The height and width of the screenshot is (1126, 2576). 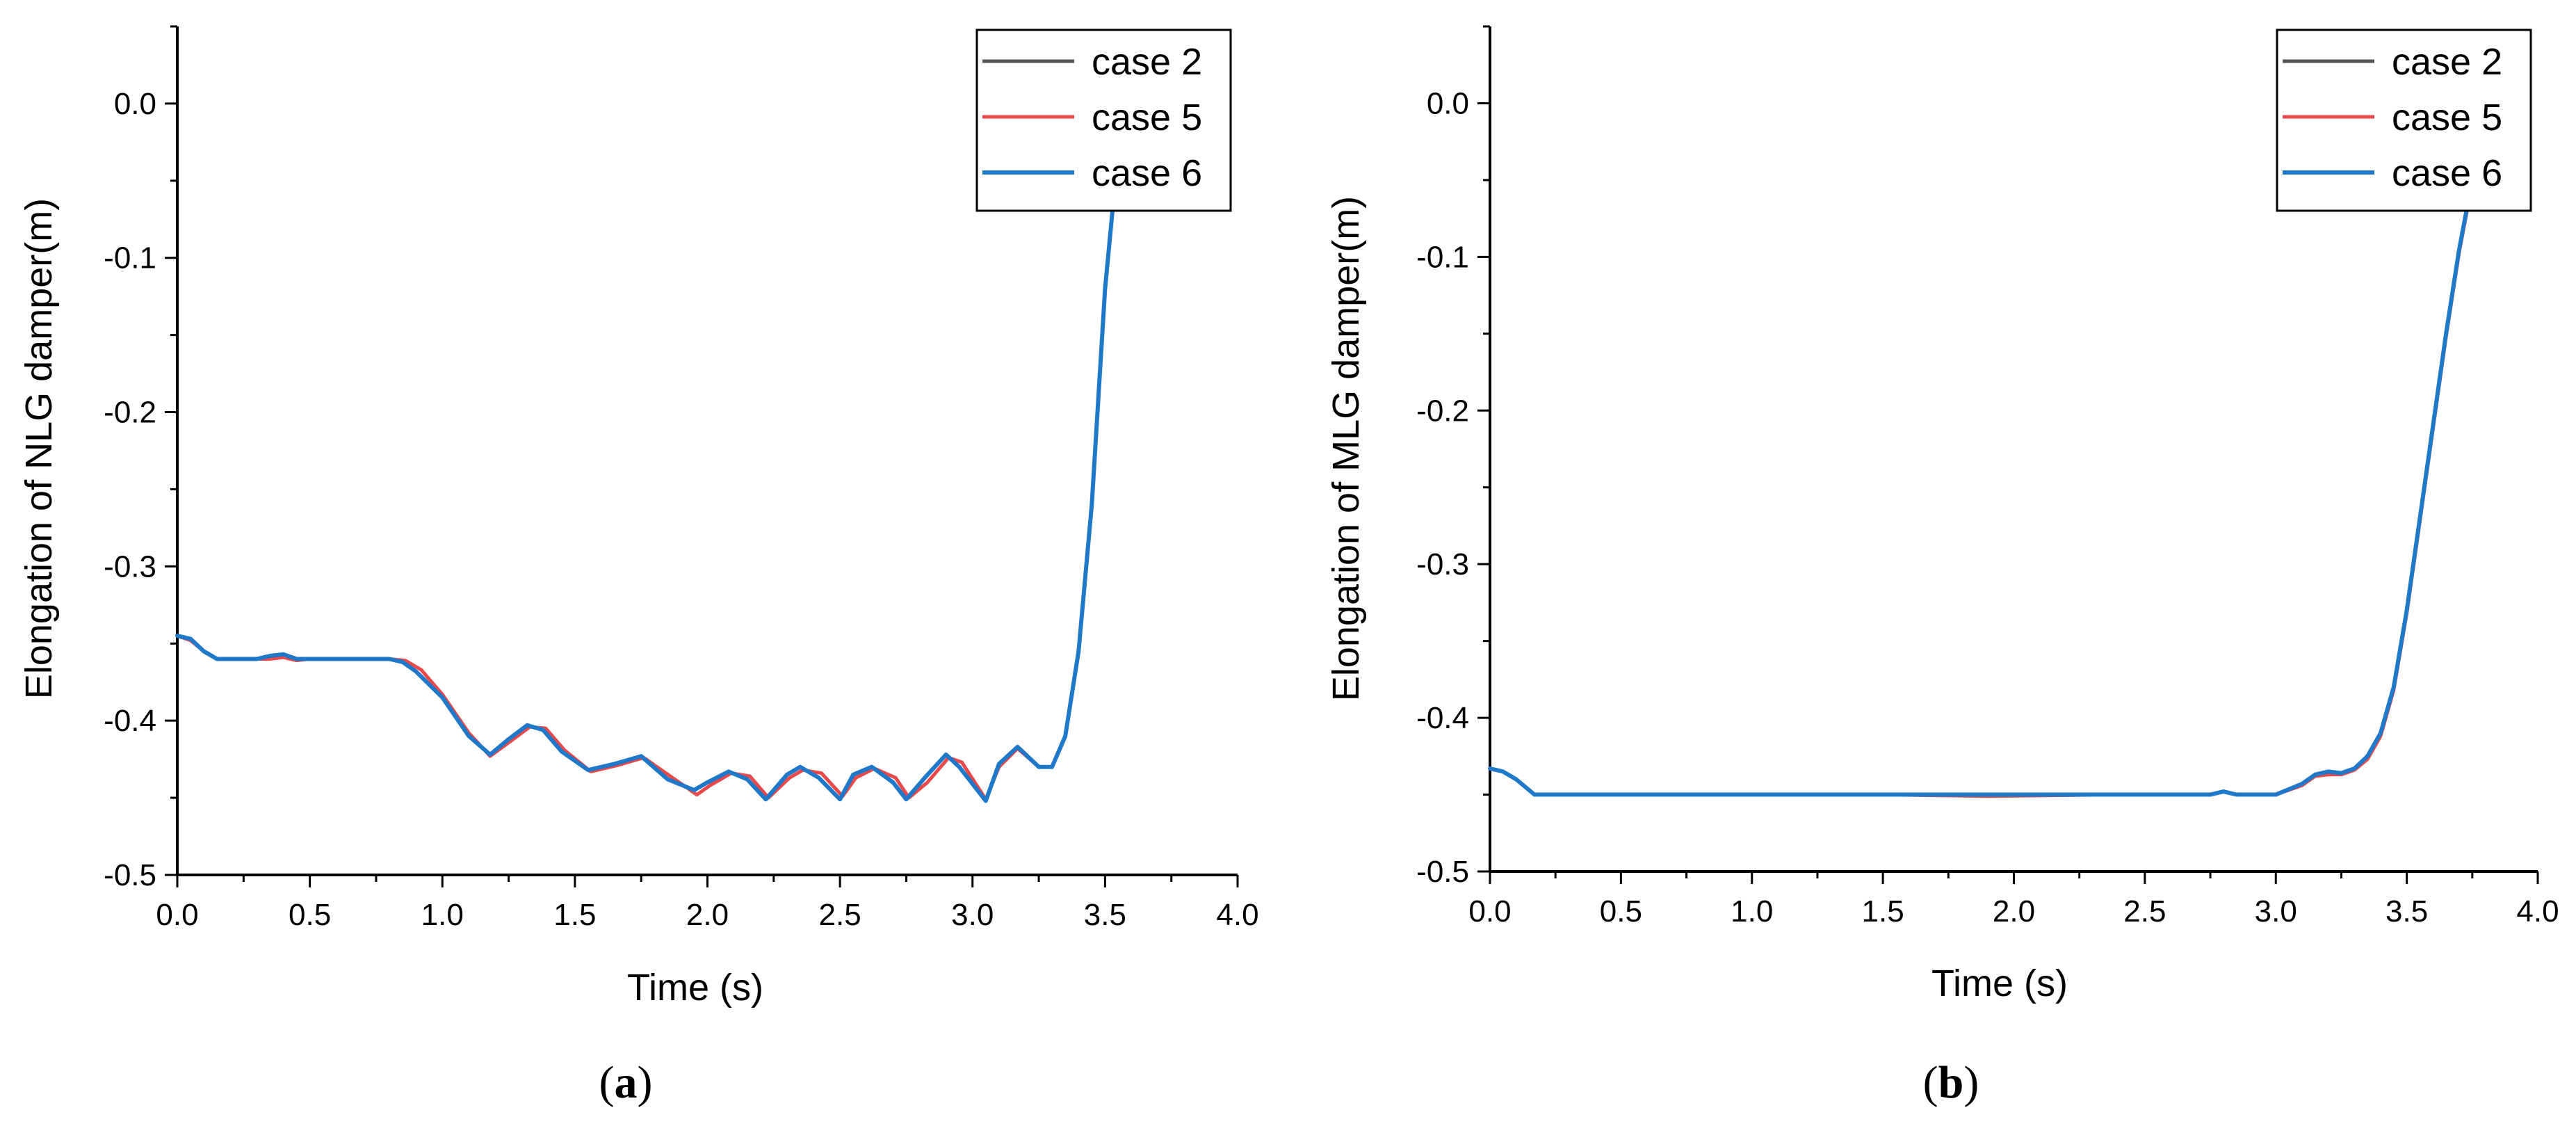 What do you see at coordinates (135, 104) in the screenshot?
I see `panel-a-y-tick-label: 0.0` at bounding box center [135, 104].